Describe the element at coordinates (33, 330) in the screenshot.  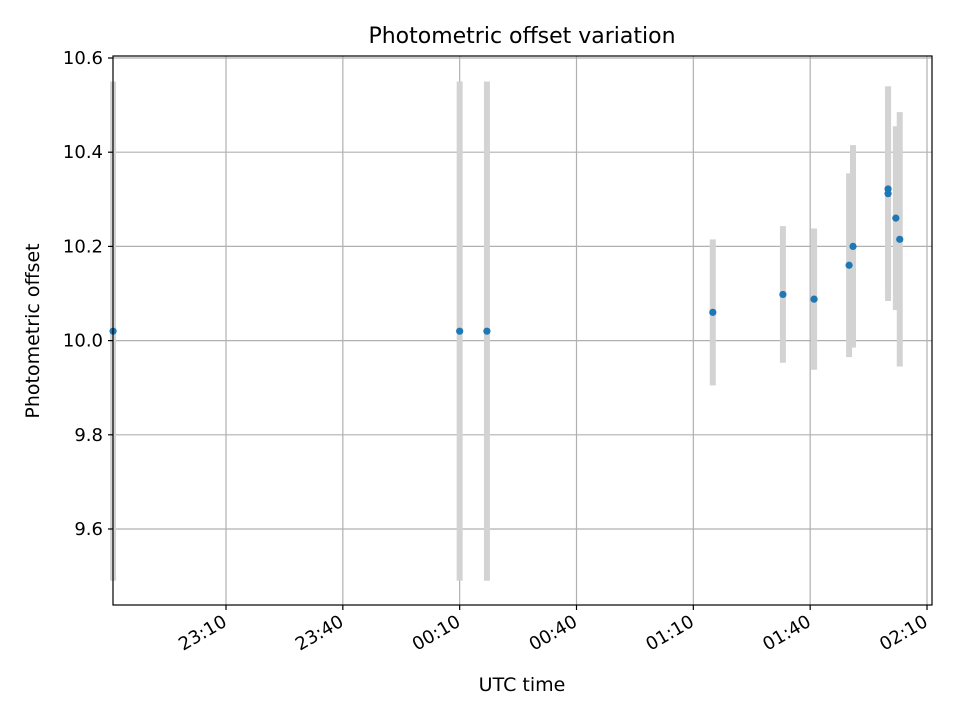
I see `y-axis-label: Photometric offset` at that location.